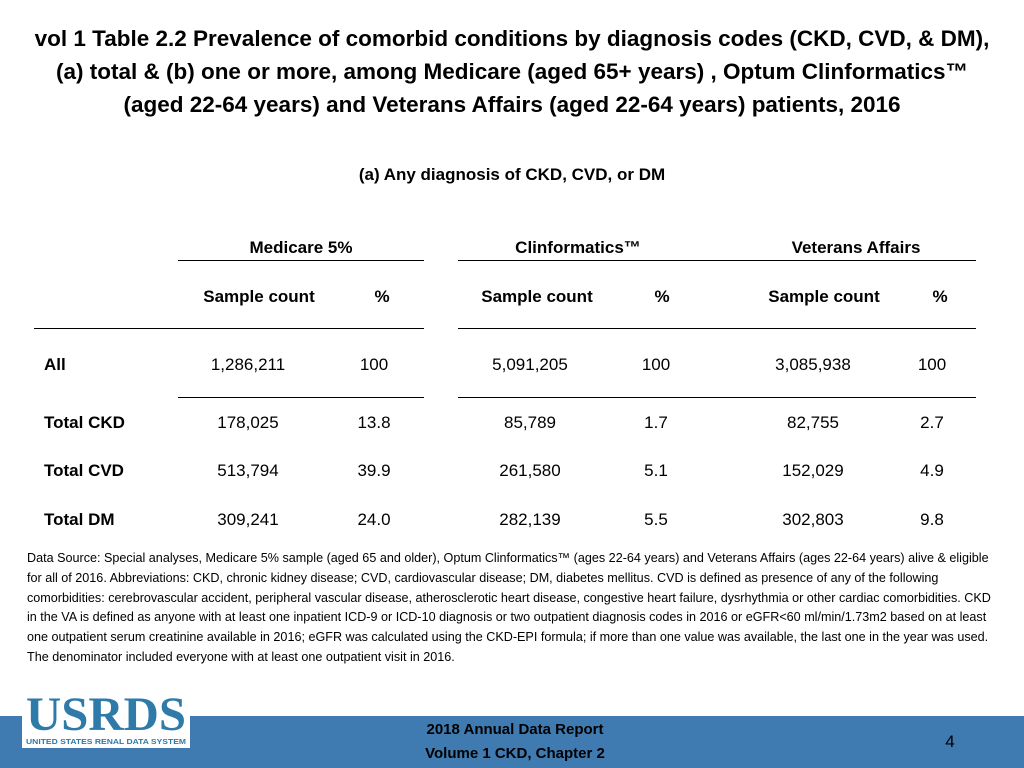  Describe the element at coordinates (382, 296) in the screenshot. I see `subheader-medicare-pct: %` at that location.